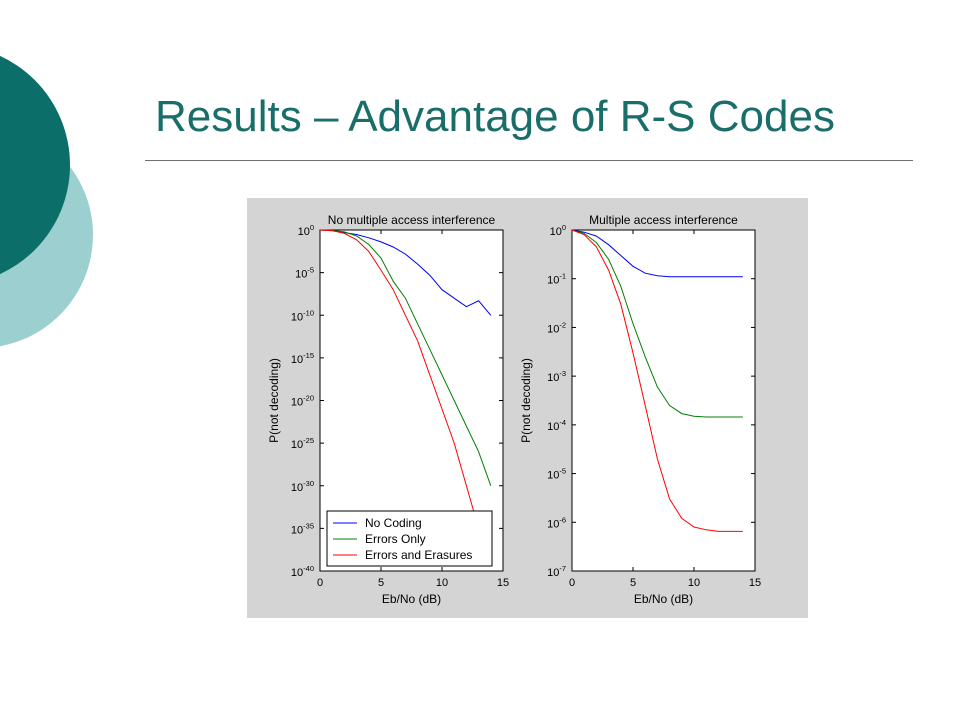 The height and width of the screenshot is (720, 960). I want to click on chart1-xtick-label: 15, so click(503, 583).